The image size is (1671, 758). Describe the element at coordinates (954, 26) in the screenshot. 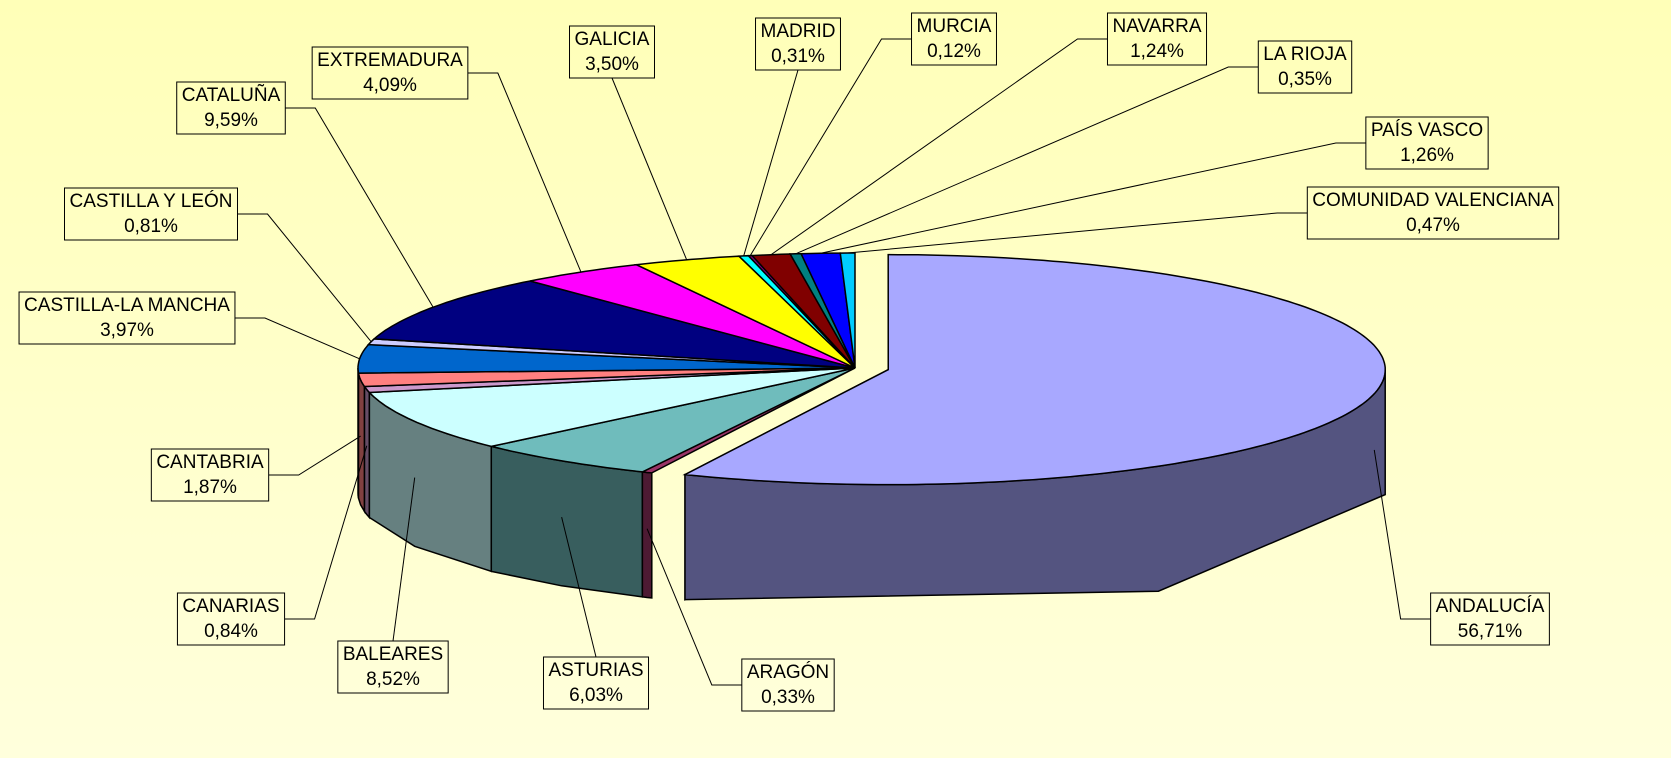

I see `slice-label-name: MURCIA` at that location.